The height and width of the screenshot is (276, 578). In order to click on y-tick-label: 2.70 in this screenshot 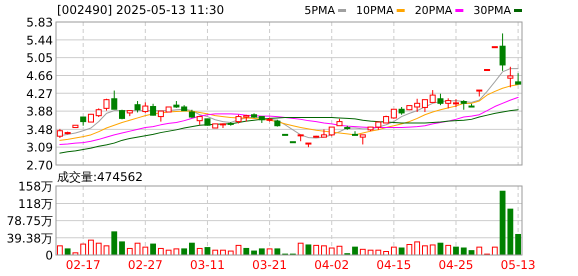, I will do `click(39, 165)`.